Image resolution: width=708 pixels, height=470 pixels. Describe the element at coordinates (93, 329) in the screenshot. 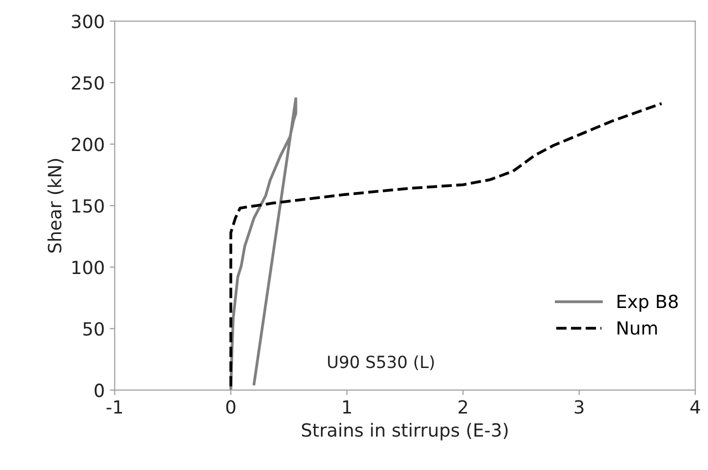

I see `y-tick-label: 50` at that location.